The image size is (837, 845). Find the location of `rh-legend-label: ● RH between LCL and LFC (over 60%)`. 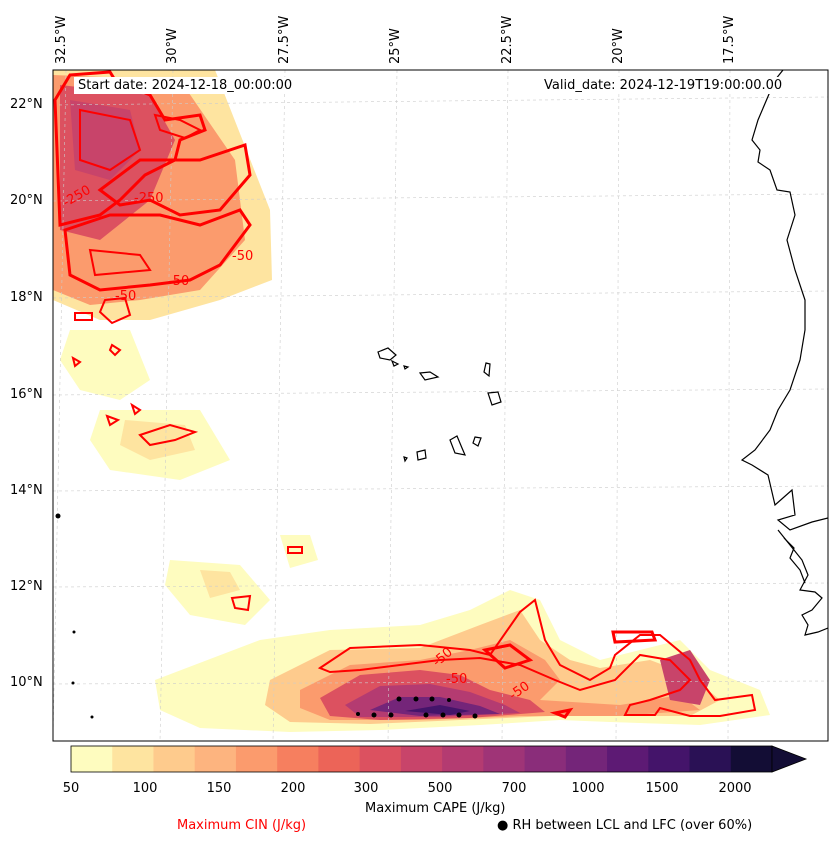

rh-legend-label: ● RH between LCL and LFC (over 60%) is located at coordinates (624, 825).